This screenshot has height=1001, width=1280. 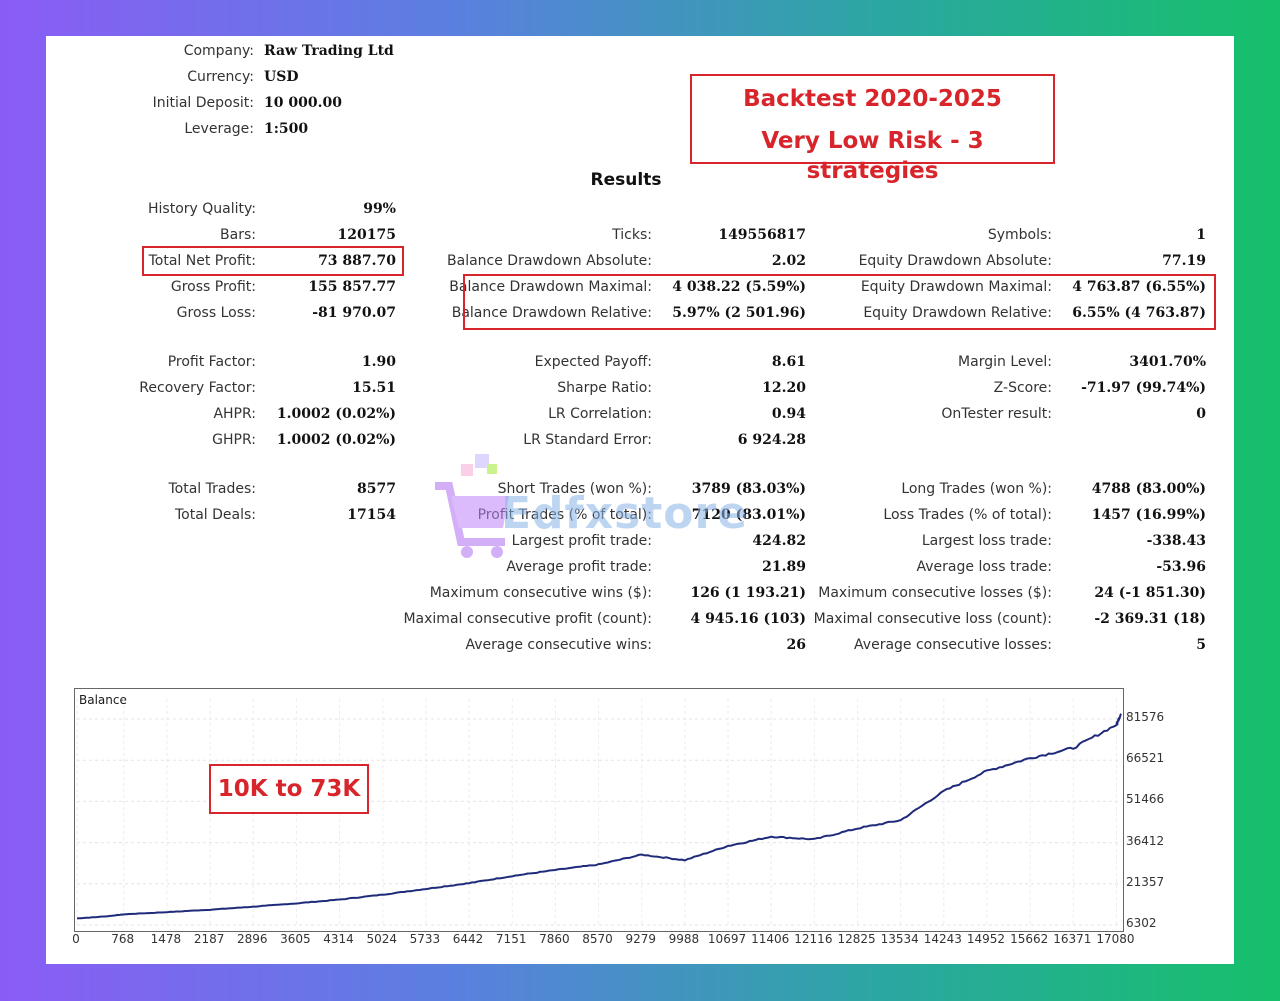 What do you see at coordinates (784, 567) in the screenshot?
I see `stat-value: 21.89` at bounding box center [784, 567].